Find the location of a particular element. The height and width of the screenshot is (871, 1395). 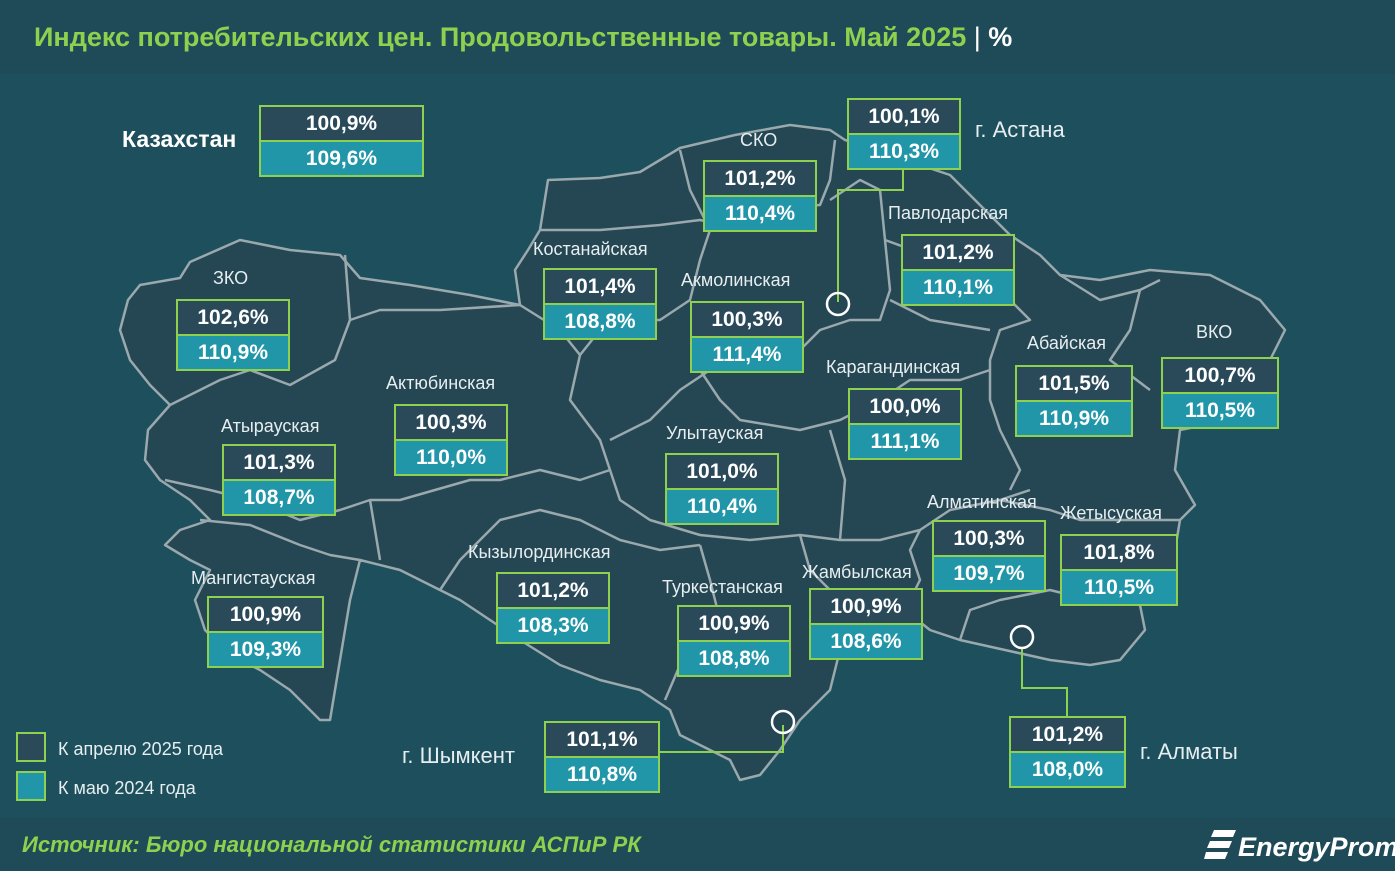

region-label-astana: г. Астана is located at coordinates (1020, 129).